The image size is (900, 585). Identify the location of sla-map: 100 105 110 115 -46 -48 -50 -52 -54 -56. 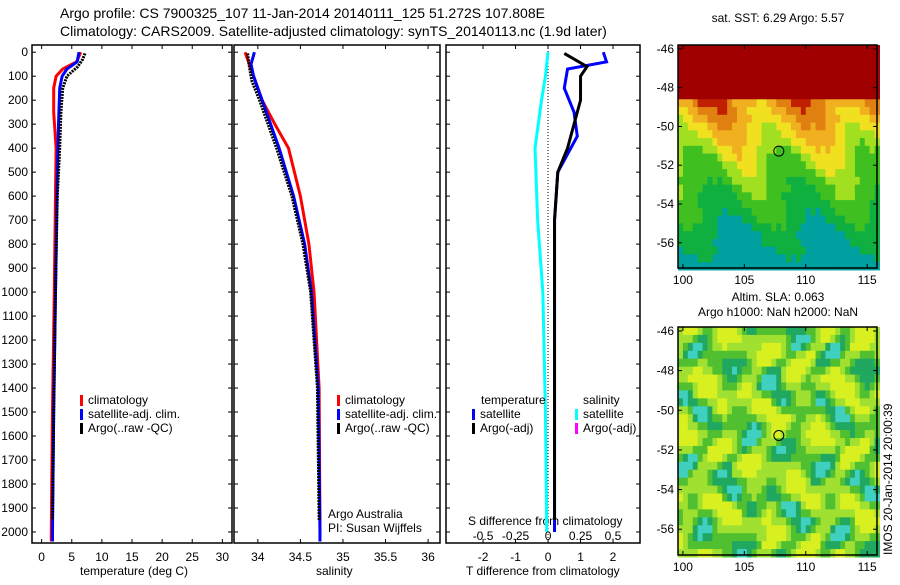
(768, 449).